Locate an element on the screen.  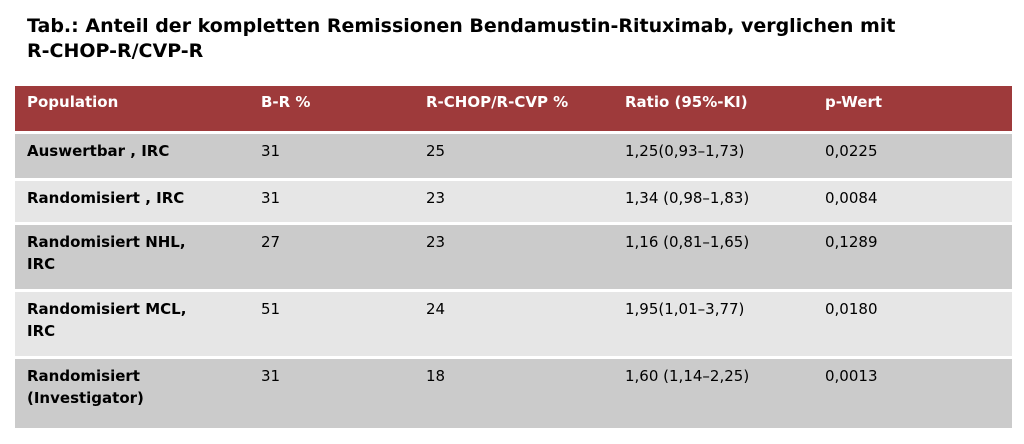
population-line: Randomisiert MCL, is located at coordinates (107, 308).